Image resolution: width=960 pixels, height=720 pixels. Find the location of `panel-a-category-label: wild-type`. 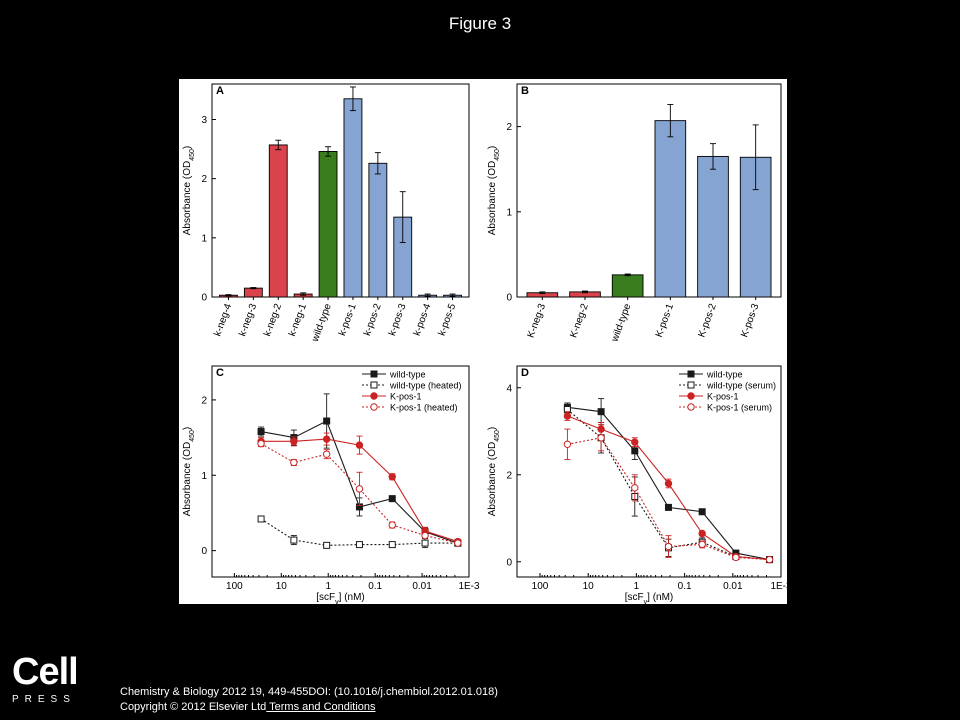

panel-a-category-label: wild-type is located at coordinates (322, 323).